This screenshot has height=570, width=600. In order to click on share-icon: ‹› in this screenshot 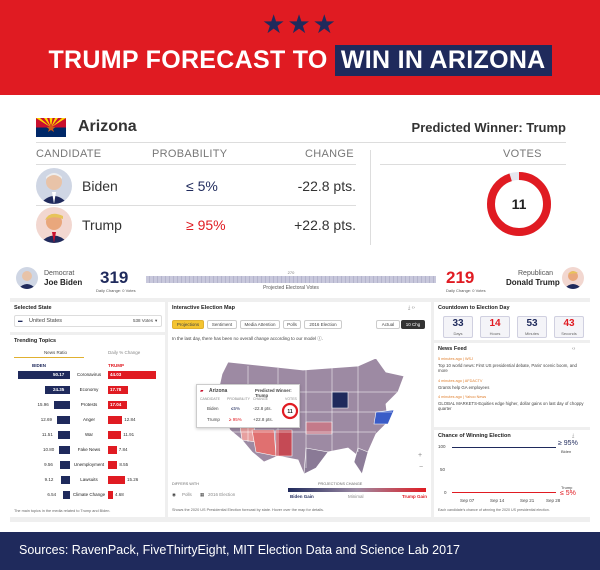, I will do `click(574, 349)`.